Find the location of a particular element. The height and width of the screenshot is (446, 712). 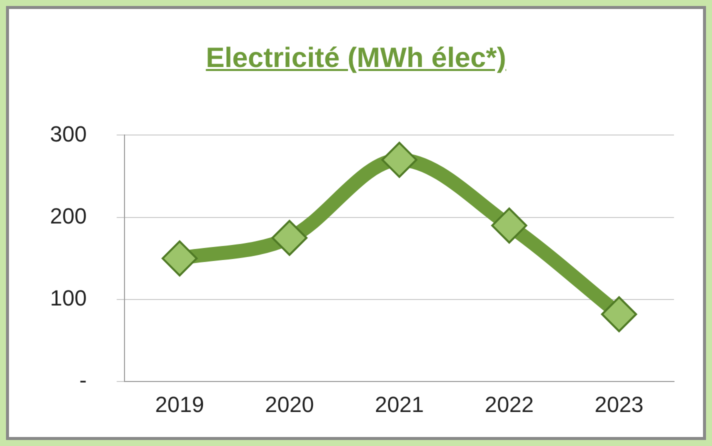

x-tick-label: 2021 is located at coordinates (399, 404).